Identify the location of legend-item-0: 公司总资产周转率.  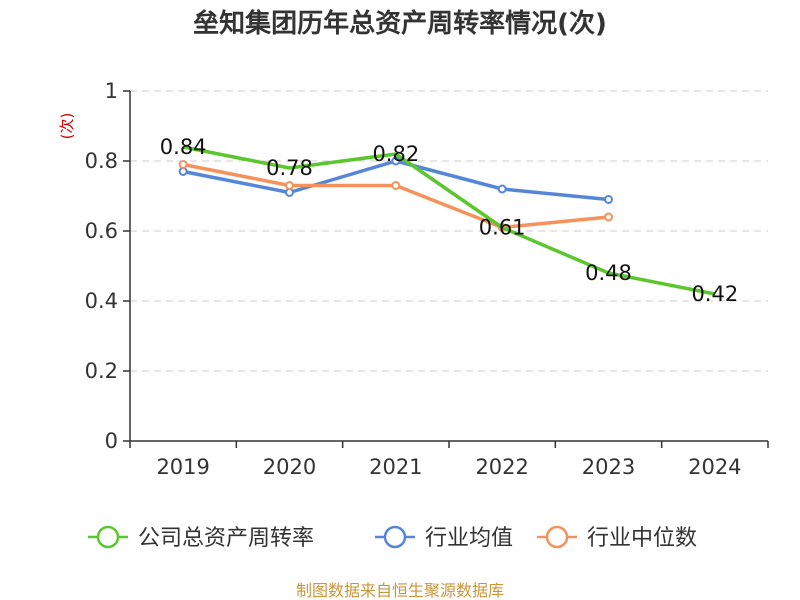
(201, 538).